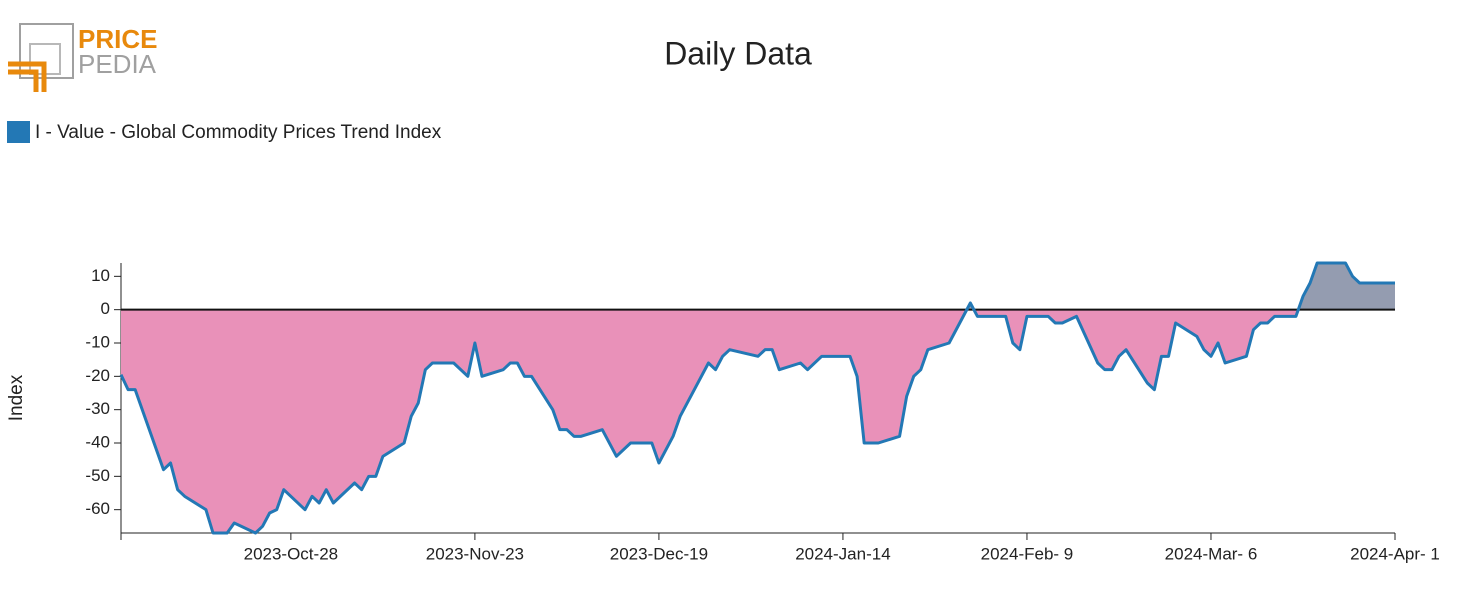 This screenshot has width=1477, height=615. Describe the element at coordinates (291, 553) in the screenshot. I see `x-tick-label: 2023-Oct-28` at that location.